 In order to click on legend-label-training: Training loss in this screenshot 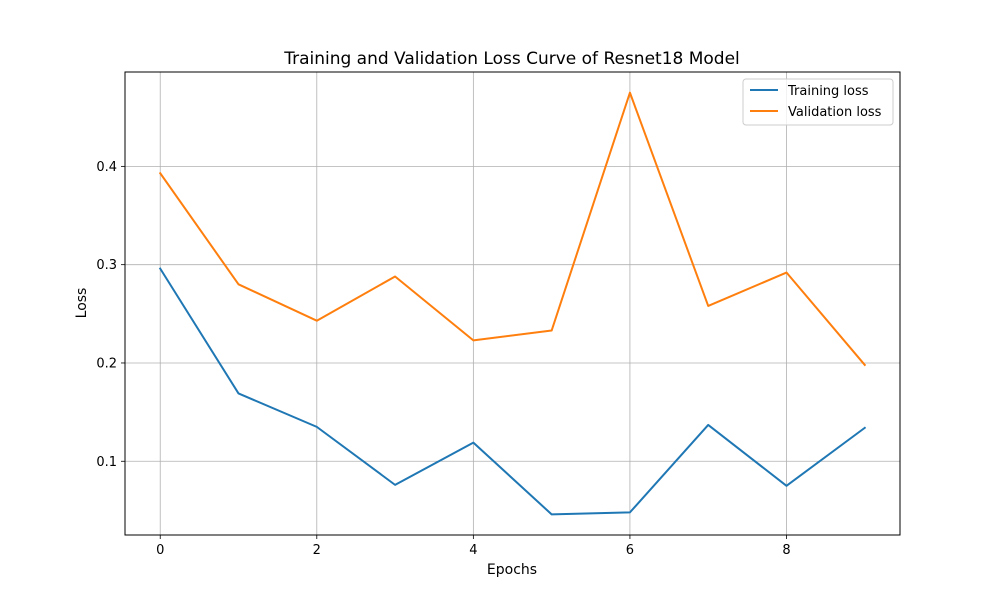, I will do `click(828, 91)`.